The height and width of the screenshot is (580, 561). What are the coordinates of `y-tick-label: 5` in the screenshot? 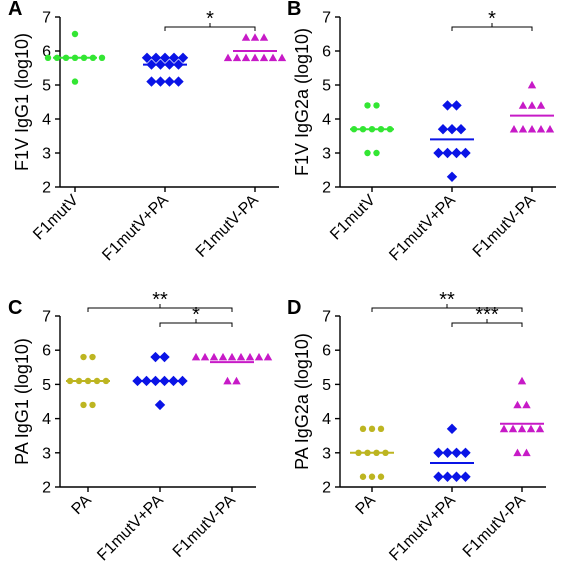 It's located at (326, 86).